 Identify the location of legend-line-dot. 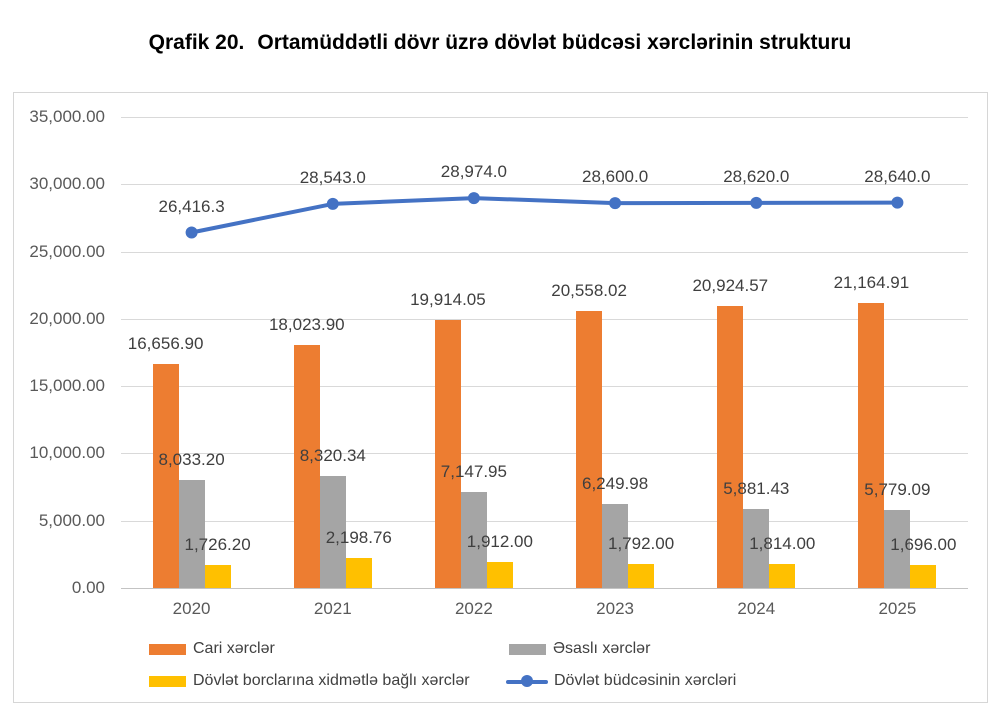
(527, 680).